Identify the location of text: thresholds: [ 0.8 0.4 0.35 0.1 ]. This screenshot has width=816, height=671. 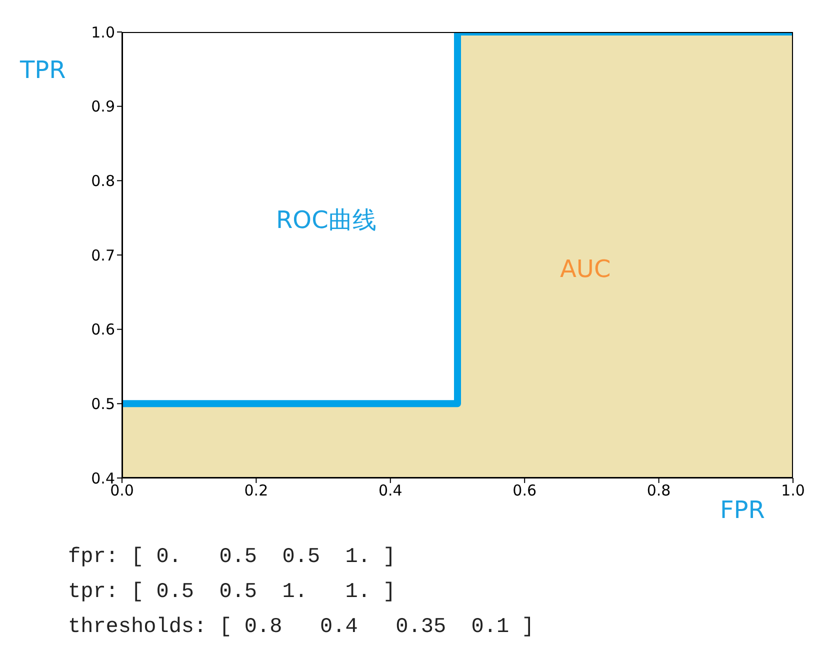
(301, 628).